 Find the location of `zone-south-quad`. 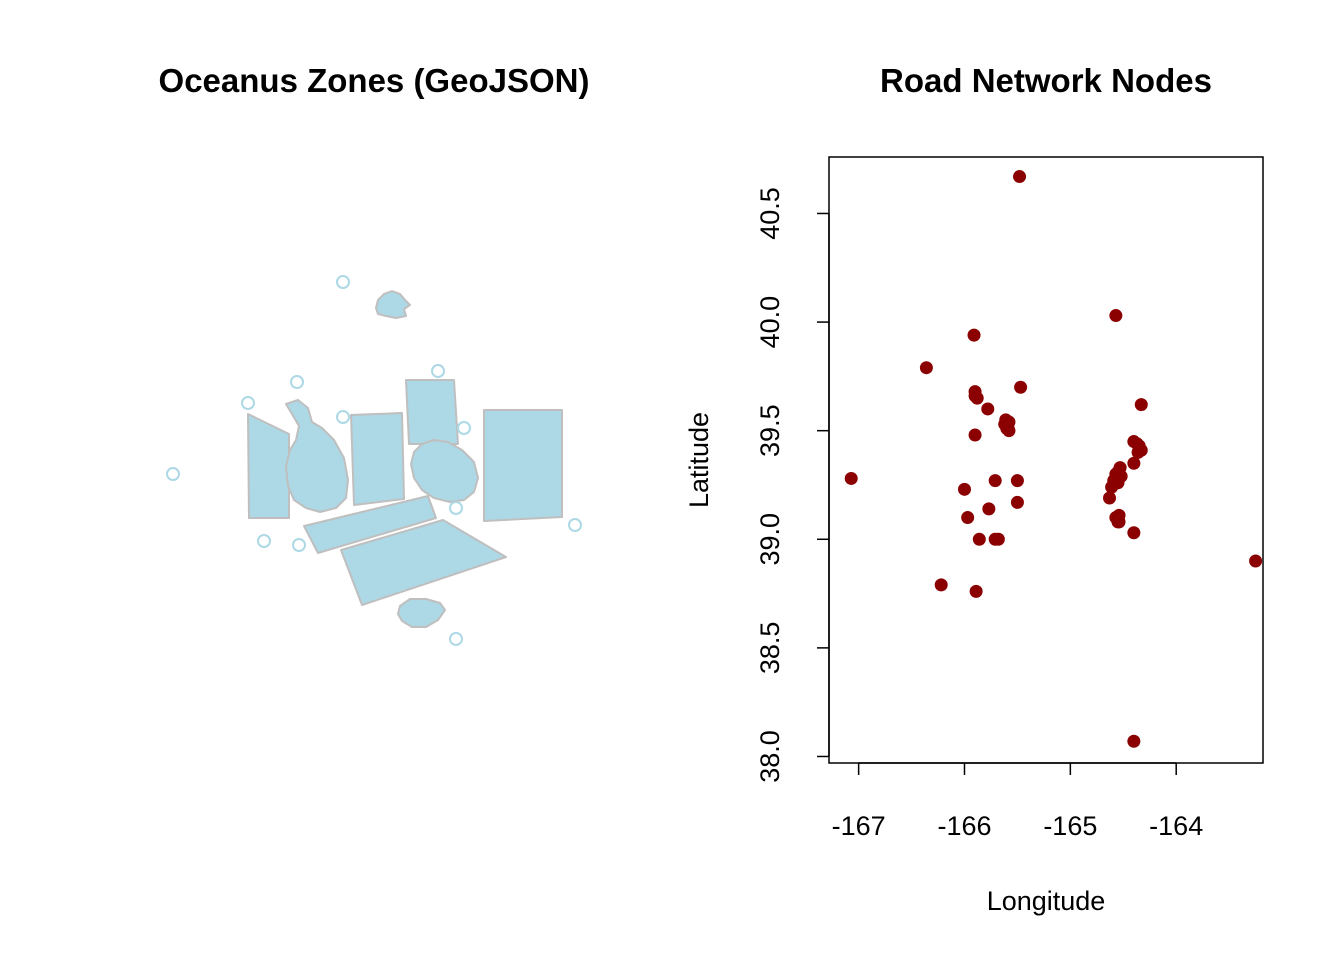

zone-south-quad is located at coordinates (423, 562).